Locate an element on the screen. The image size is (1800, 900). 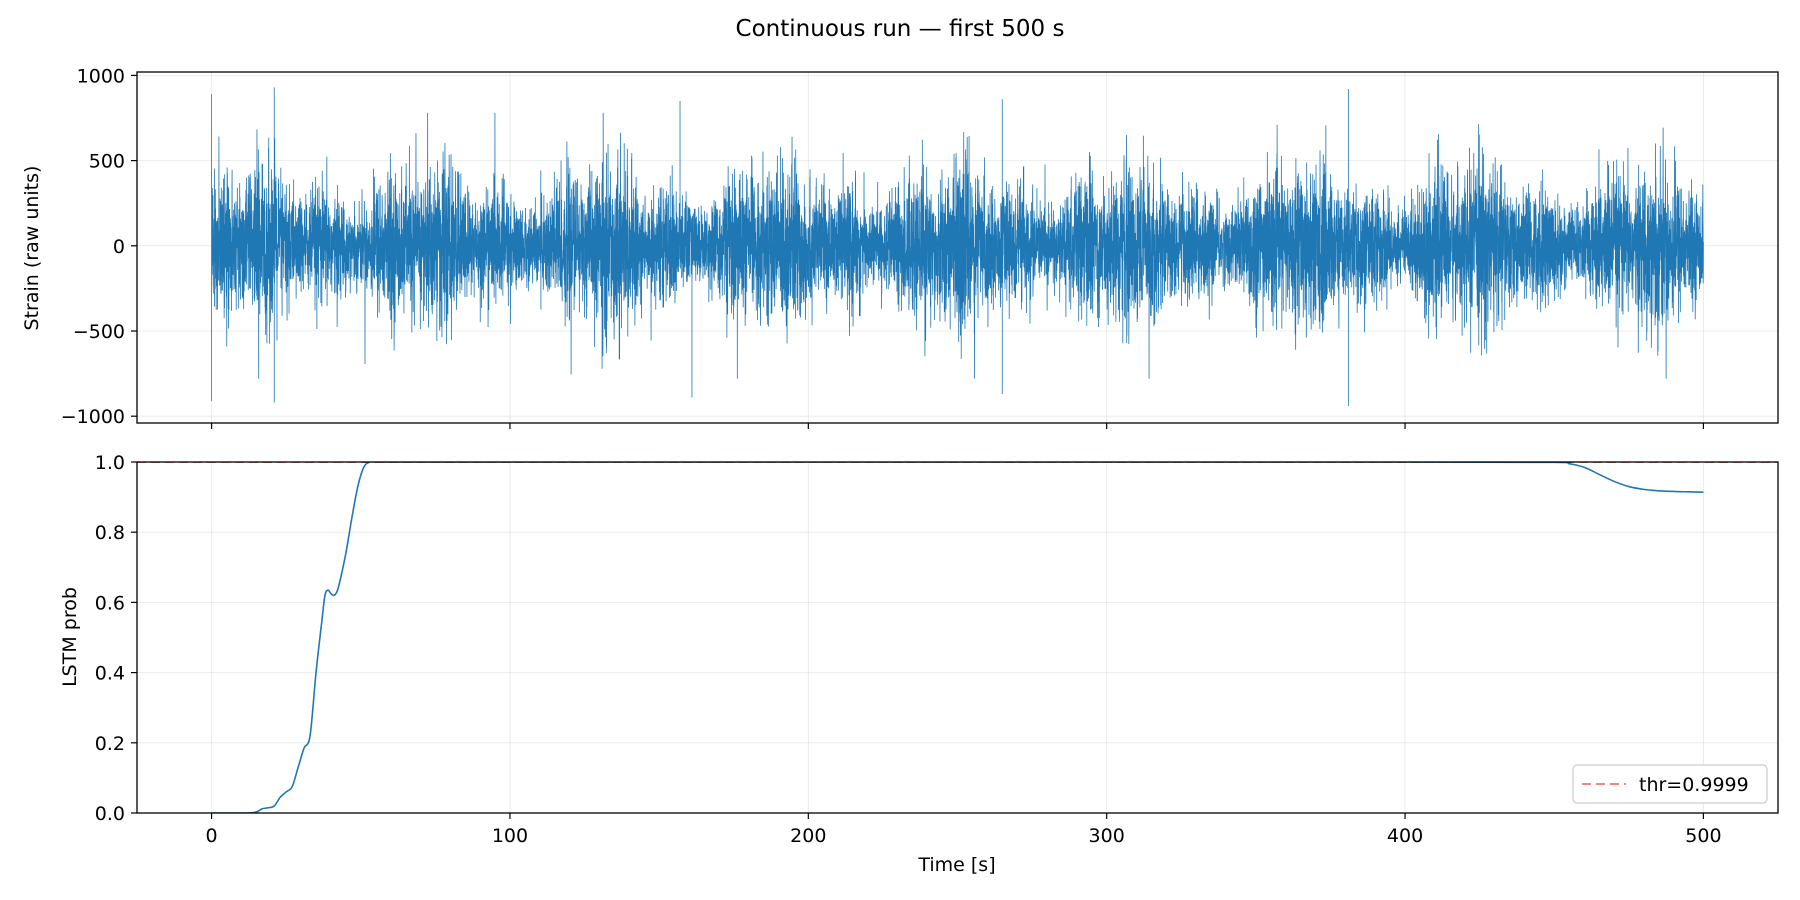
bottom-x-tick-label: 200 is located at coordinates (808, 836).